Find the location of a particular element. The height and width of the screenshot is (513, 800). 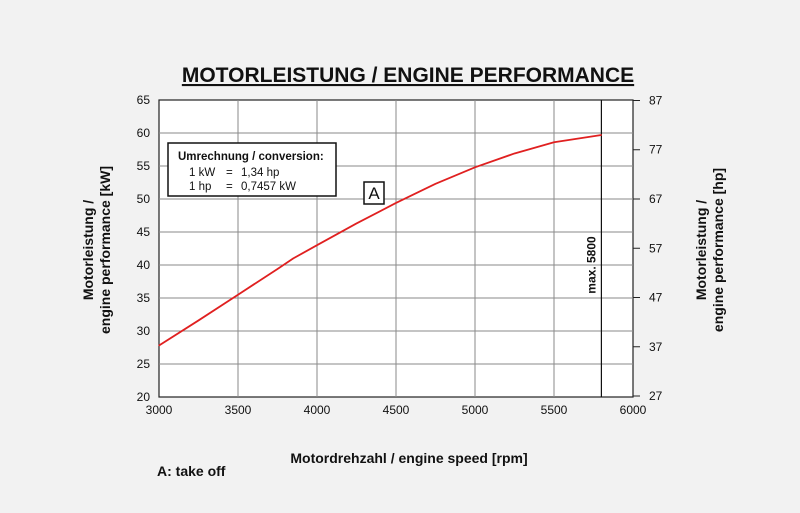

y-axis-right-label: Motorleistung / engine performance [hp] is located at coordinates (709, 250).